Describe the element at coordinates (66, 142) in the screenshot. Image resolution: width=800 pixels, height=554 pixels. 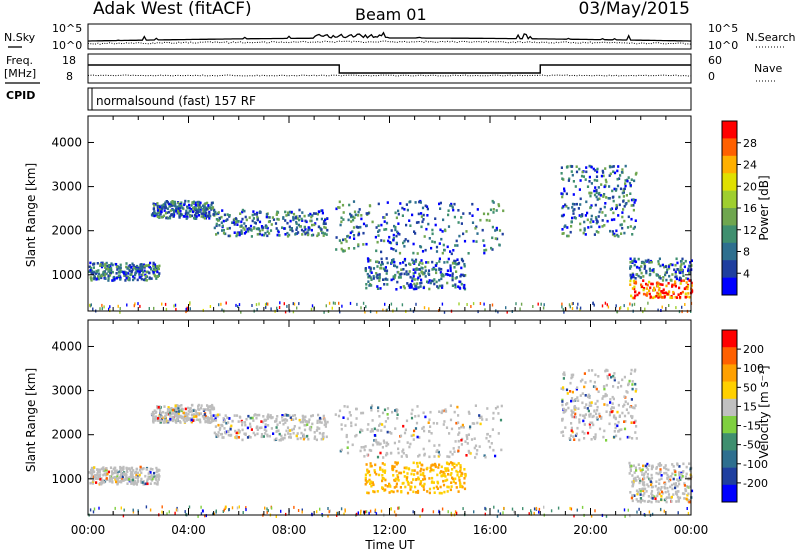
I see `y-tick-label: 4000` at that location.